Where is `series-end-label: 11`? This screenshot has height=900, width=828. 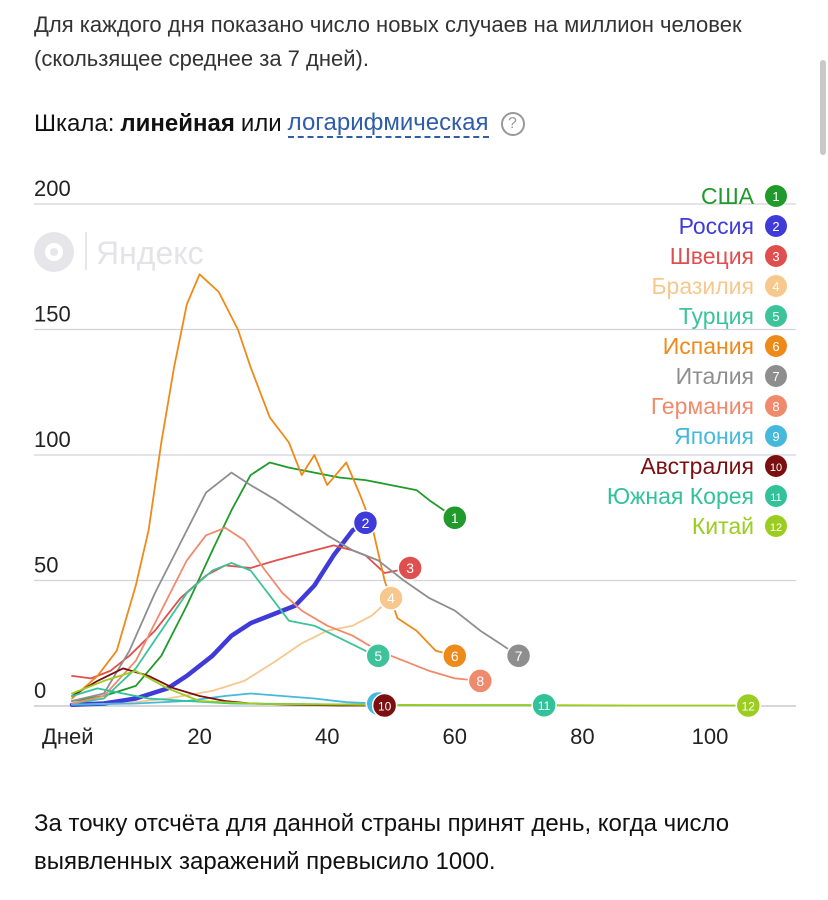 series-end-label: 11 is located at coordinates (544, 706).